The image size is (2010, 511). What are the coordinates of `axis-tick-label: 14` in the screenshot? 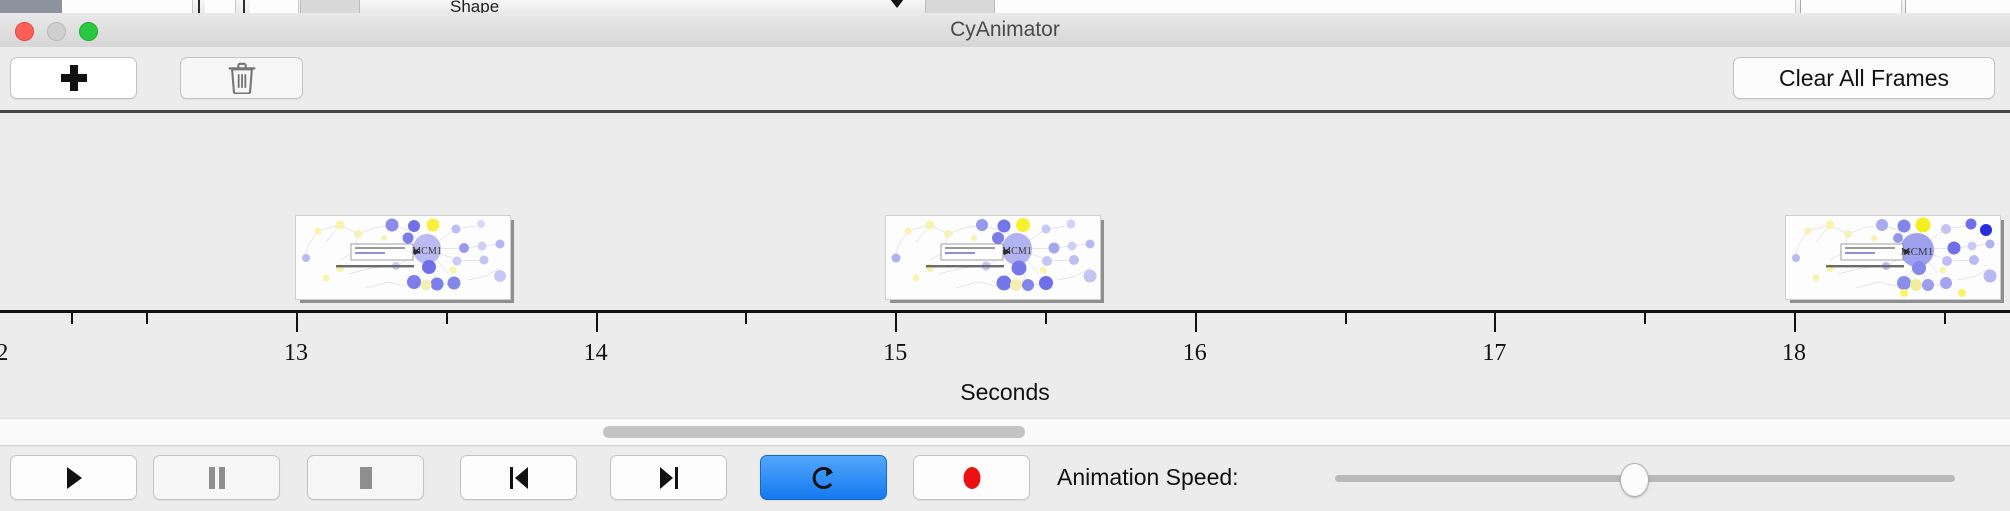 It's located at (595, 353).